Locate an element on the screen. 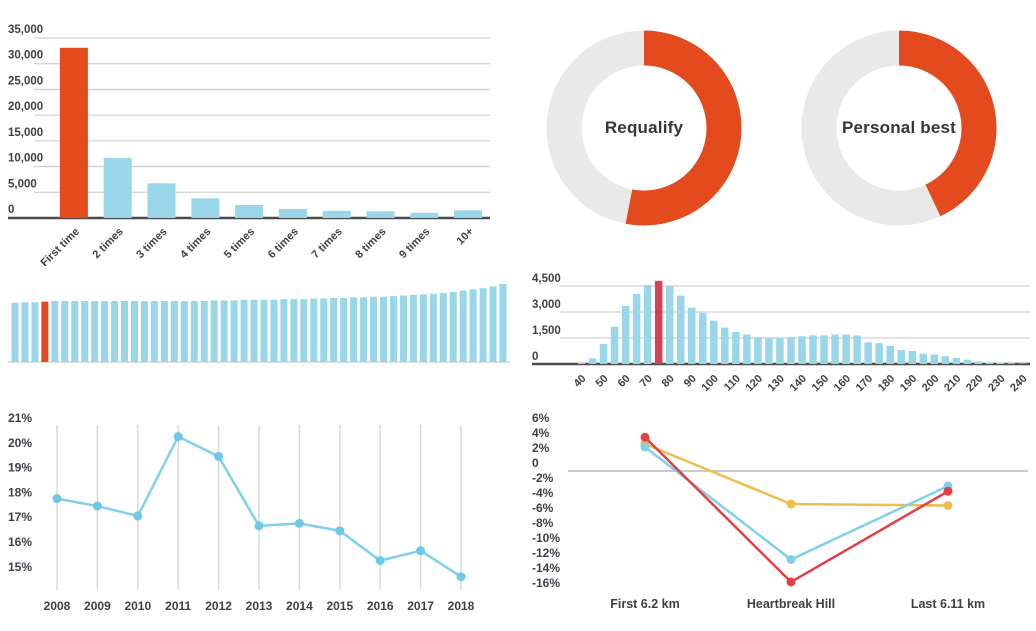 Image resolution: width=1036 pixels, height=631 pixels. svg-text: 2017 is located at coordinates (420, 606).